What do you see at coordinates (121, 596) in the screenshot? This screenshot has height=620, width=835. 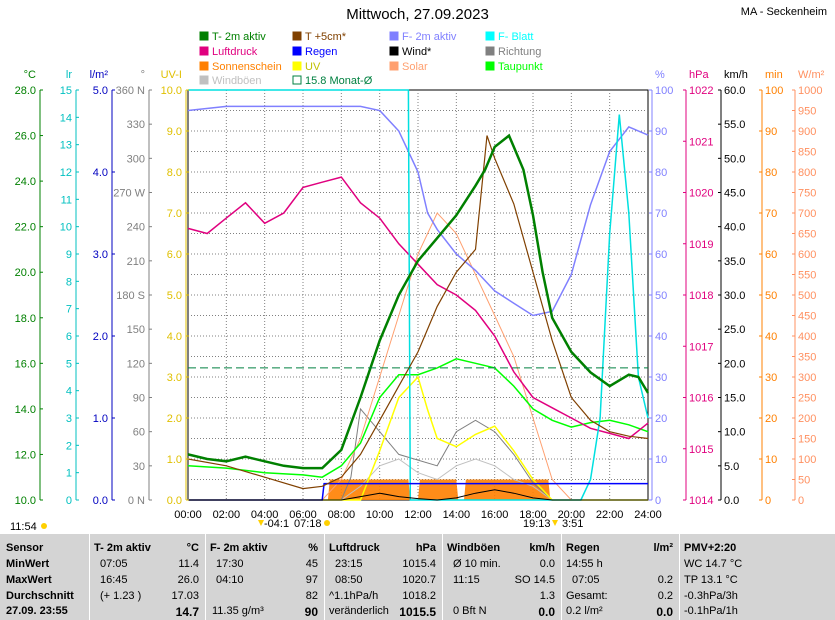 I see `stats-temp-avg-note: (+ 1.23 )` at bounding box center [121, 596].